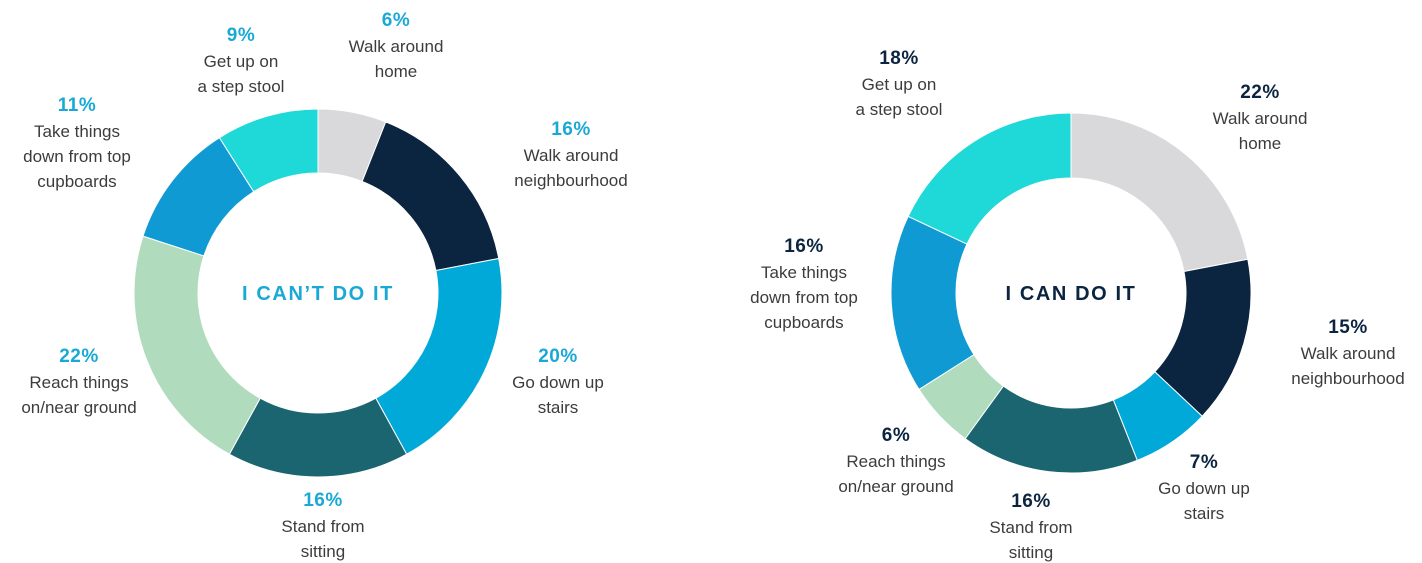  Describe the element at coordinates (1204, 462) in the screenshot. I see `value-label: 7%` at that location.